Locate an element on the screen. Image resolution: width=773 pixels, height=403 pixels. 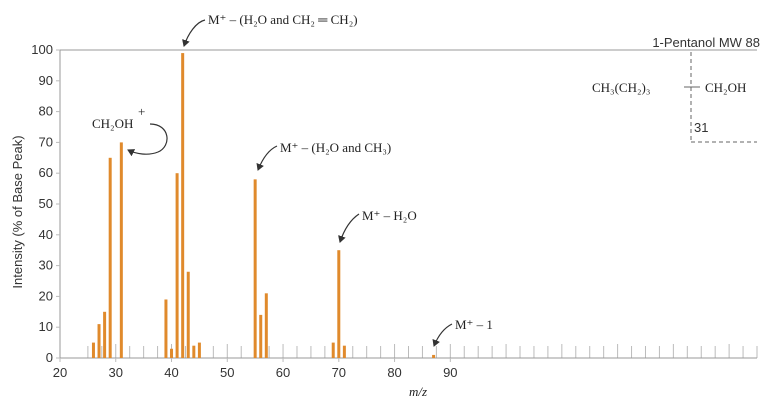
annotation-m-minus-1-arrow is located at coordinates (442, 335).